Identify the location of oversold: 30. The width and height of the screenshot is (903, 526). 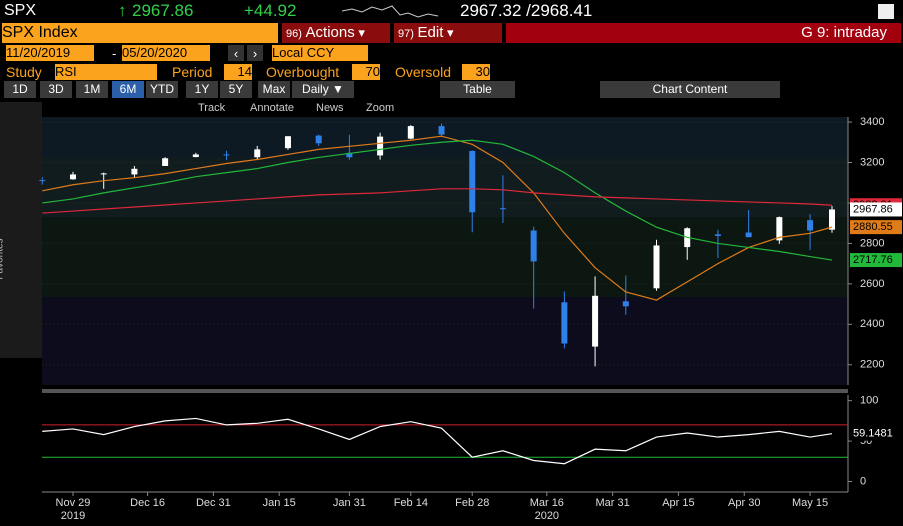
(476, 72).